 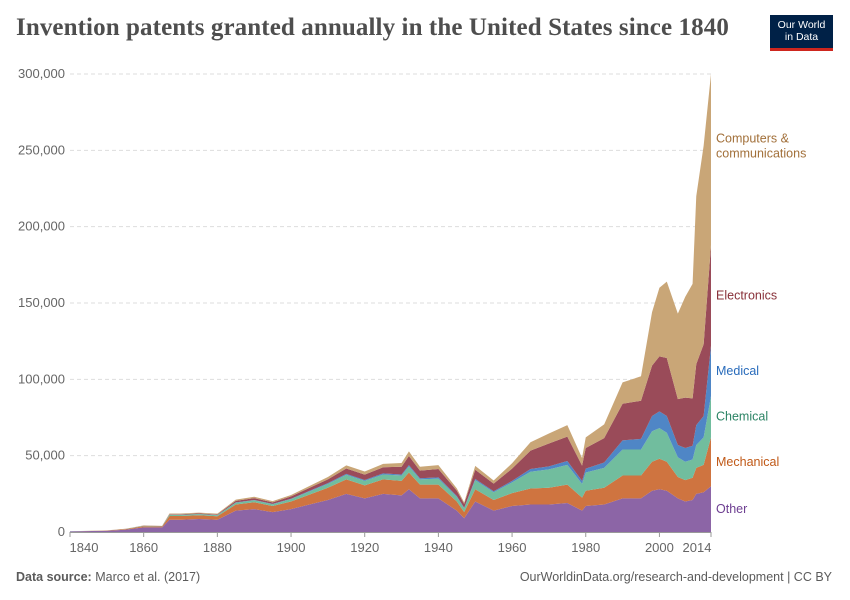 What do you see at coordinates (291, 547) in the screenshot?
I see `x-tick-label: 1900` at bounding box center [291, 547].